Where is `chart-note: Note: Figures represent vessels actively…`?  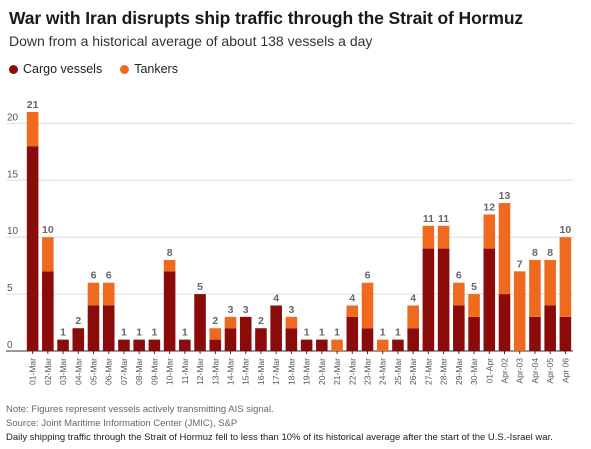
chart-note: Note: Figures represent vessels actively… is located at coordinates (140, 409).